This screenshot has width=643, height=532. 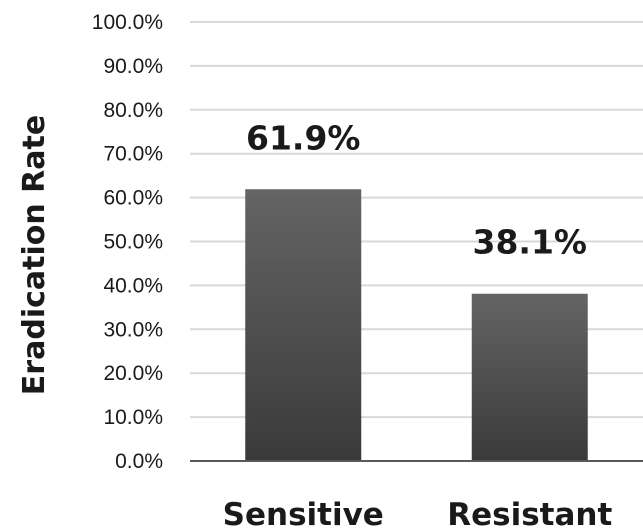 What do you see at coordinates (133, 198) in the screenshot?
I see `y-tick-label: 60.0%` at bounding box center [133, 198].